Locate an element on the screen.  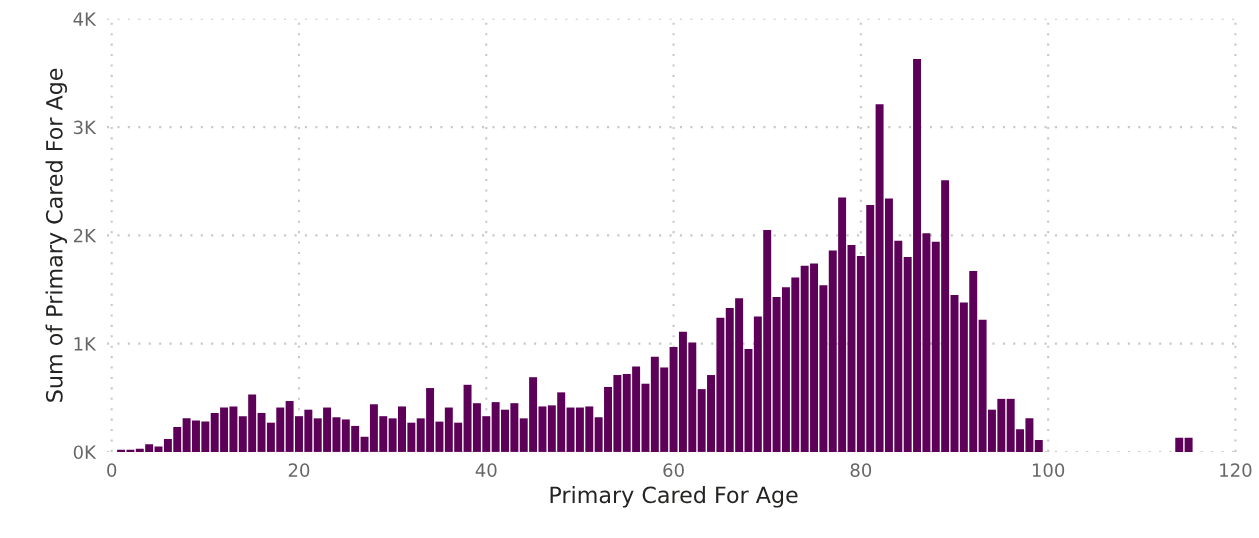
x-tick-label: 60 is located at coordinates (673, 470).